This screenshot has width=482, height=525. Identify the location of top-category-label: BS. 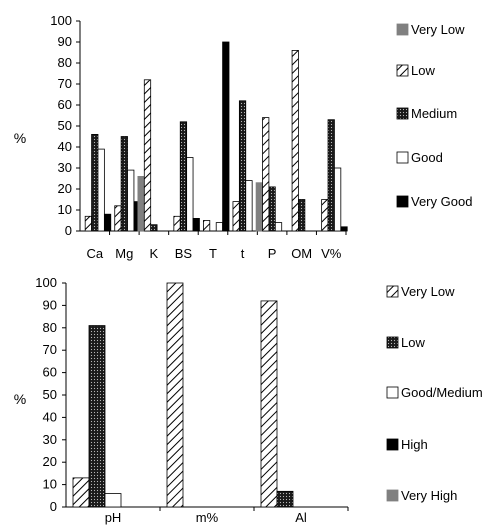
(184, 253).